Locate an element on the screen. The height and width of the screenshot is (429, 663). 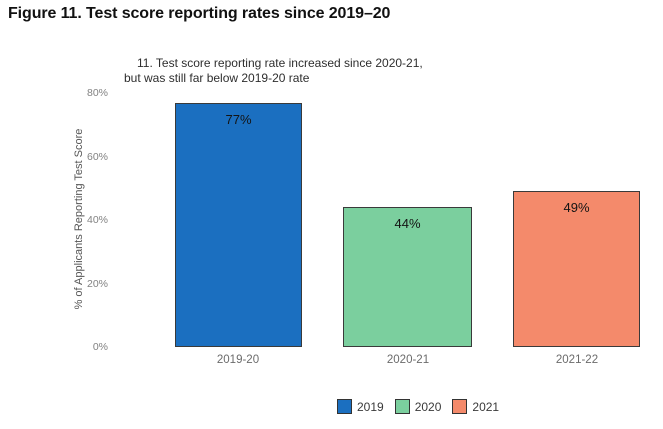
legend-swatch-2020 is located at coordinates (402, 406).